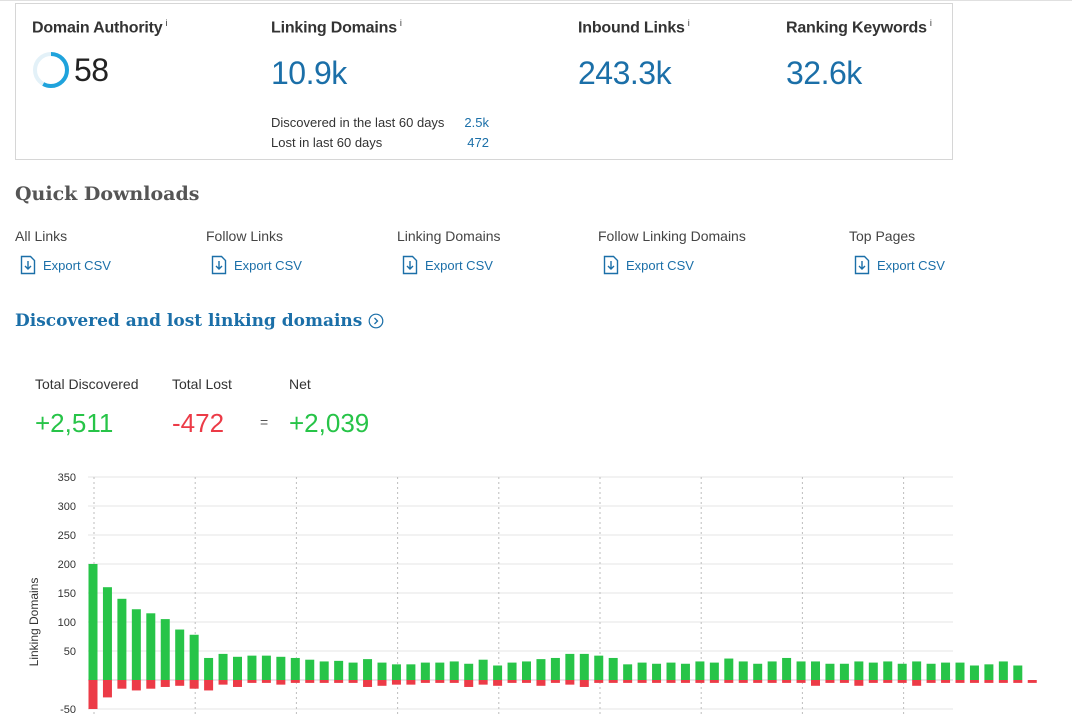 This screenshot has height=714, width=1072. What do you see at coordinates (376, 321) in the screenshot?
I see `chevron-circle-icon` at bounding box center [376, 321].